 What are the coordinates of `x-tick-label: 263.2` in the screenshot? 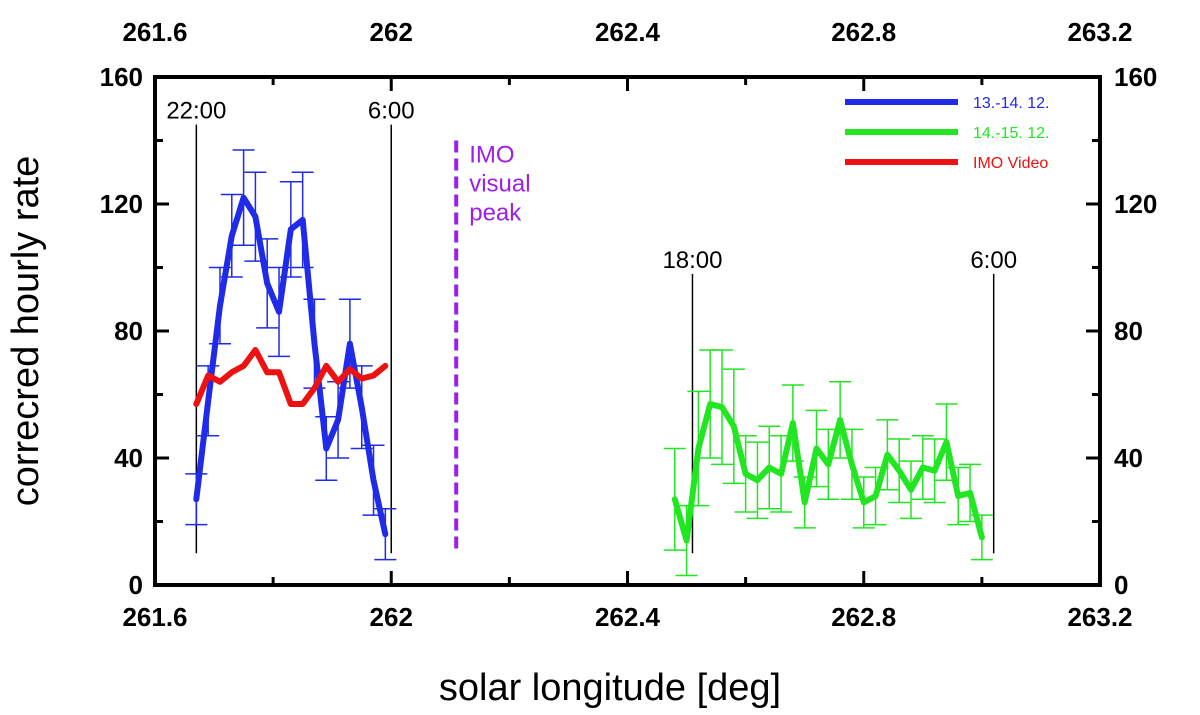 It's located at (1099, 617).